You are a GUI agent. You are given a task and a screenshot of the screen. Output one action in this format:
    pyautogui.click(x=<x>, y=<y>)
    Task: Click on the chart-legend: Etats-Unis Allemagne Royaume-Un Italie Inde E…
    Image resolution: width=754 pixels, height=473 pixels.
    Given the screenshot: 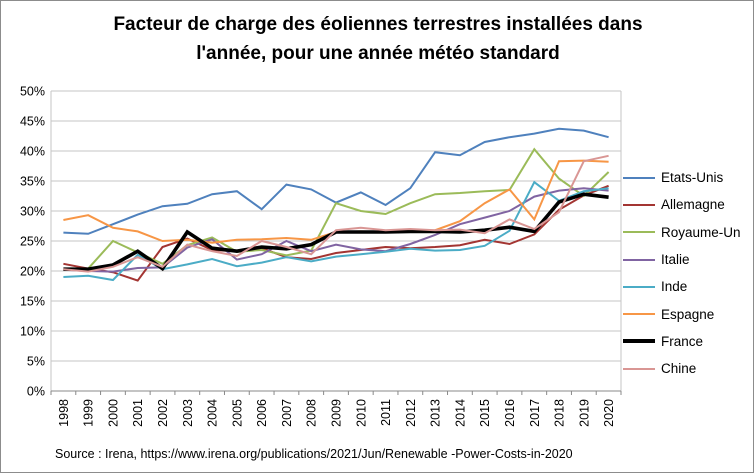 What is the action you would take?
    pyautogui.click(x=682, y=273)
    